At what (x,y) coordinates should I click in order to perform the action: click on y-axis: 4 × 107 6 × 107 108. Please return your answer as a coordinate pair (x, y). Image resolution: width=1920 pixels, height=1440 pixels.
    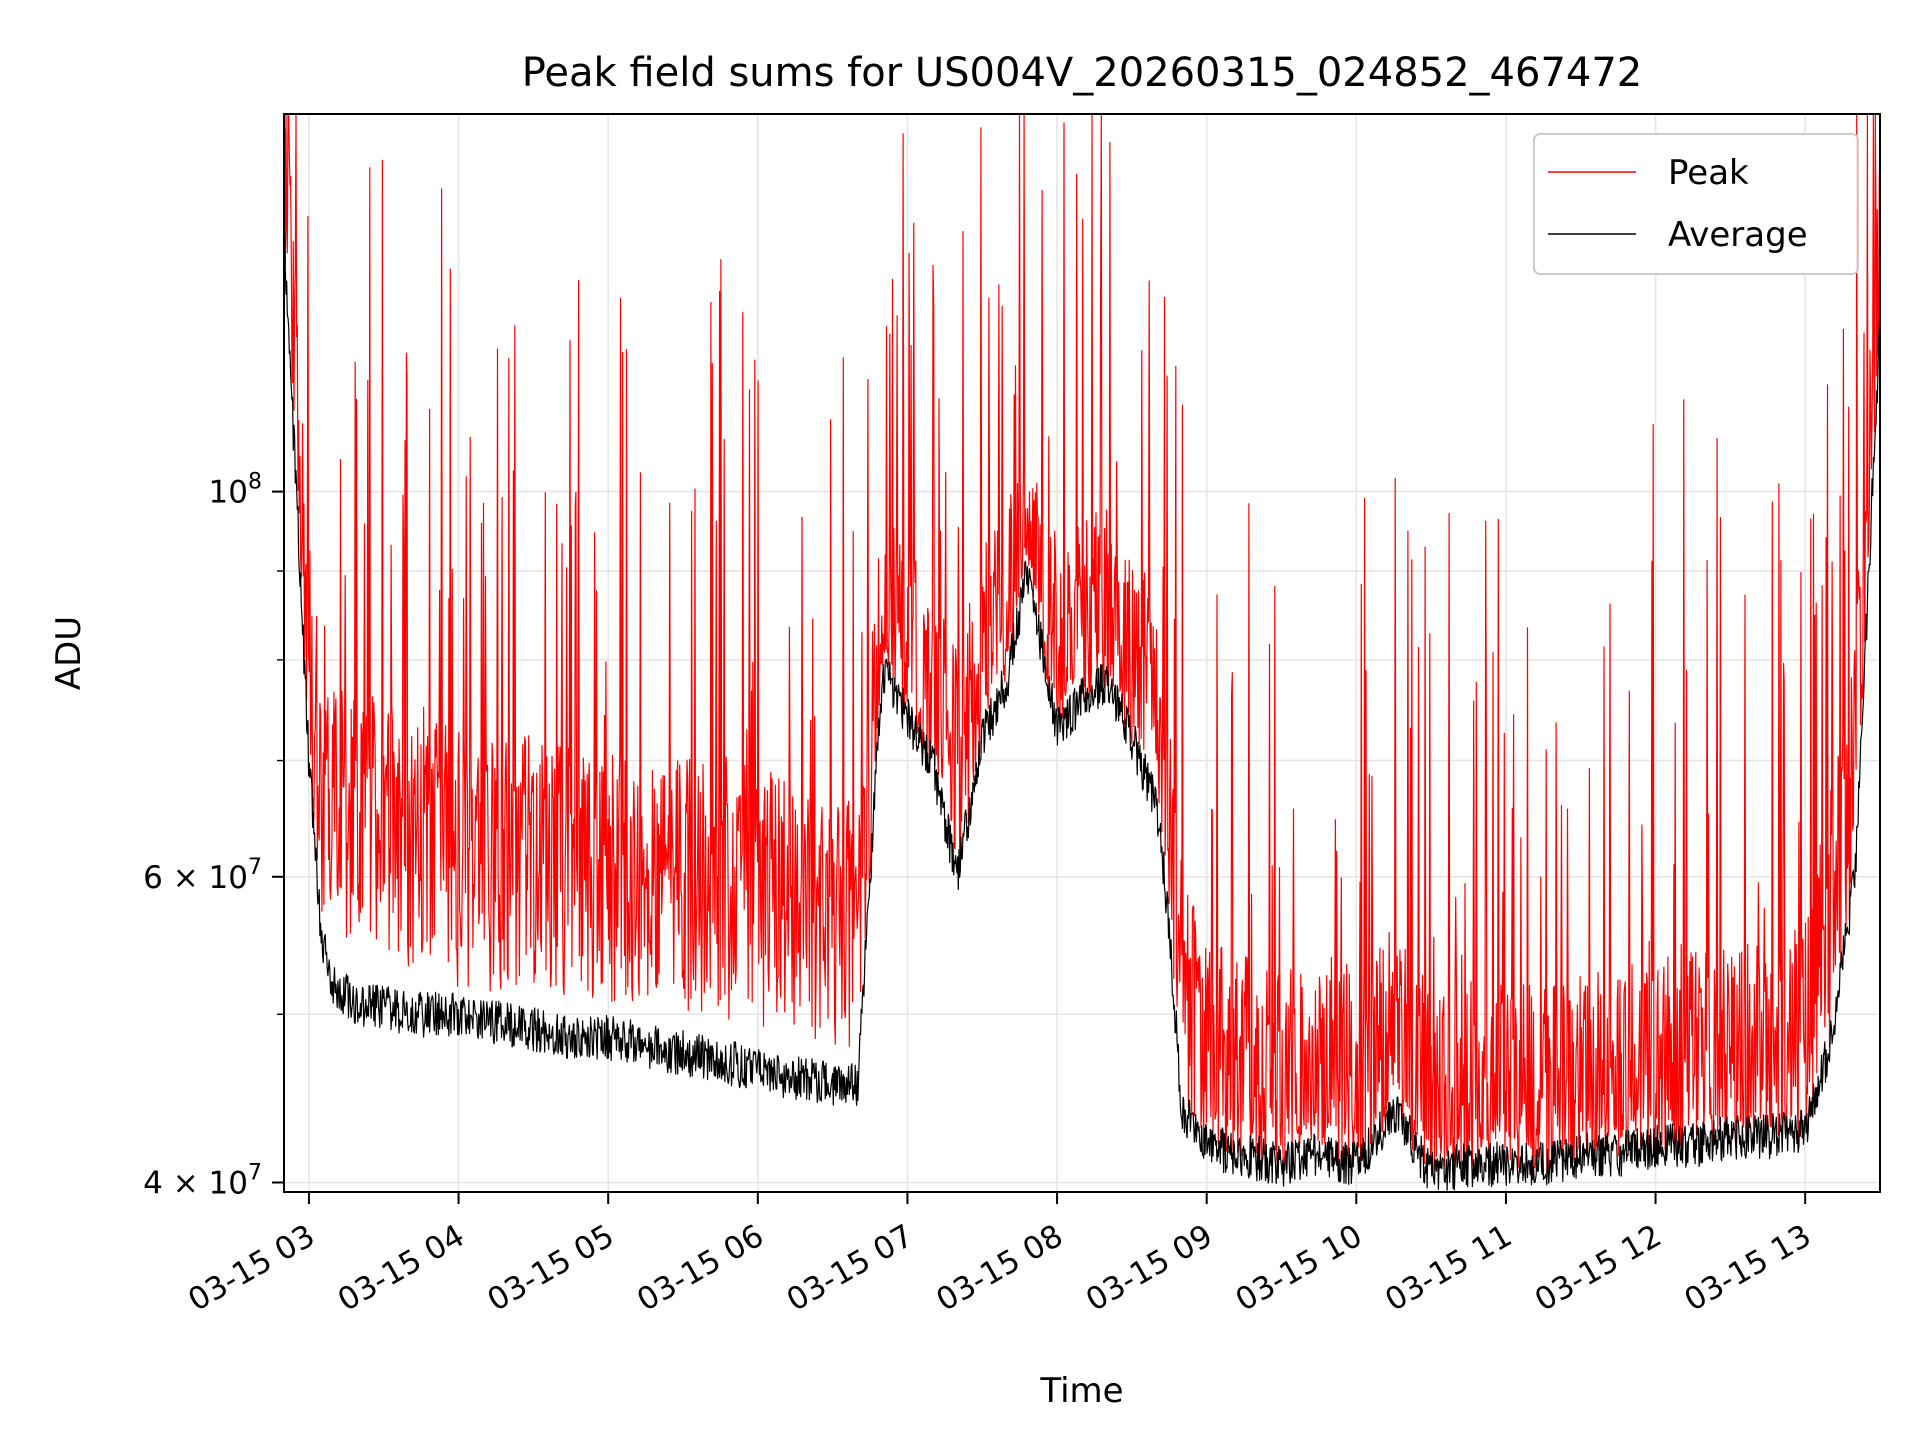
    Looking at the image, I should click on (213, 836).